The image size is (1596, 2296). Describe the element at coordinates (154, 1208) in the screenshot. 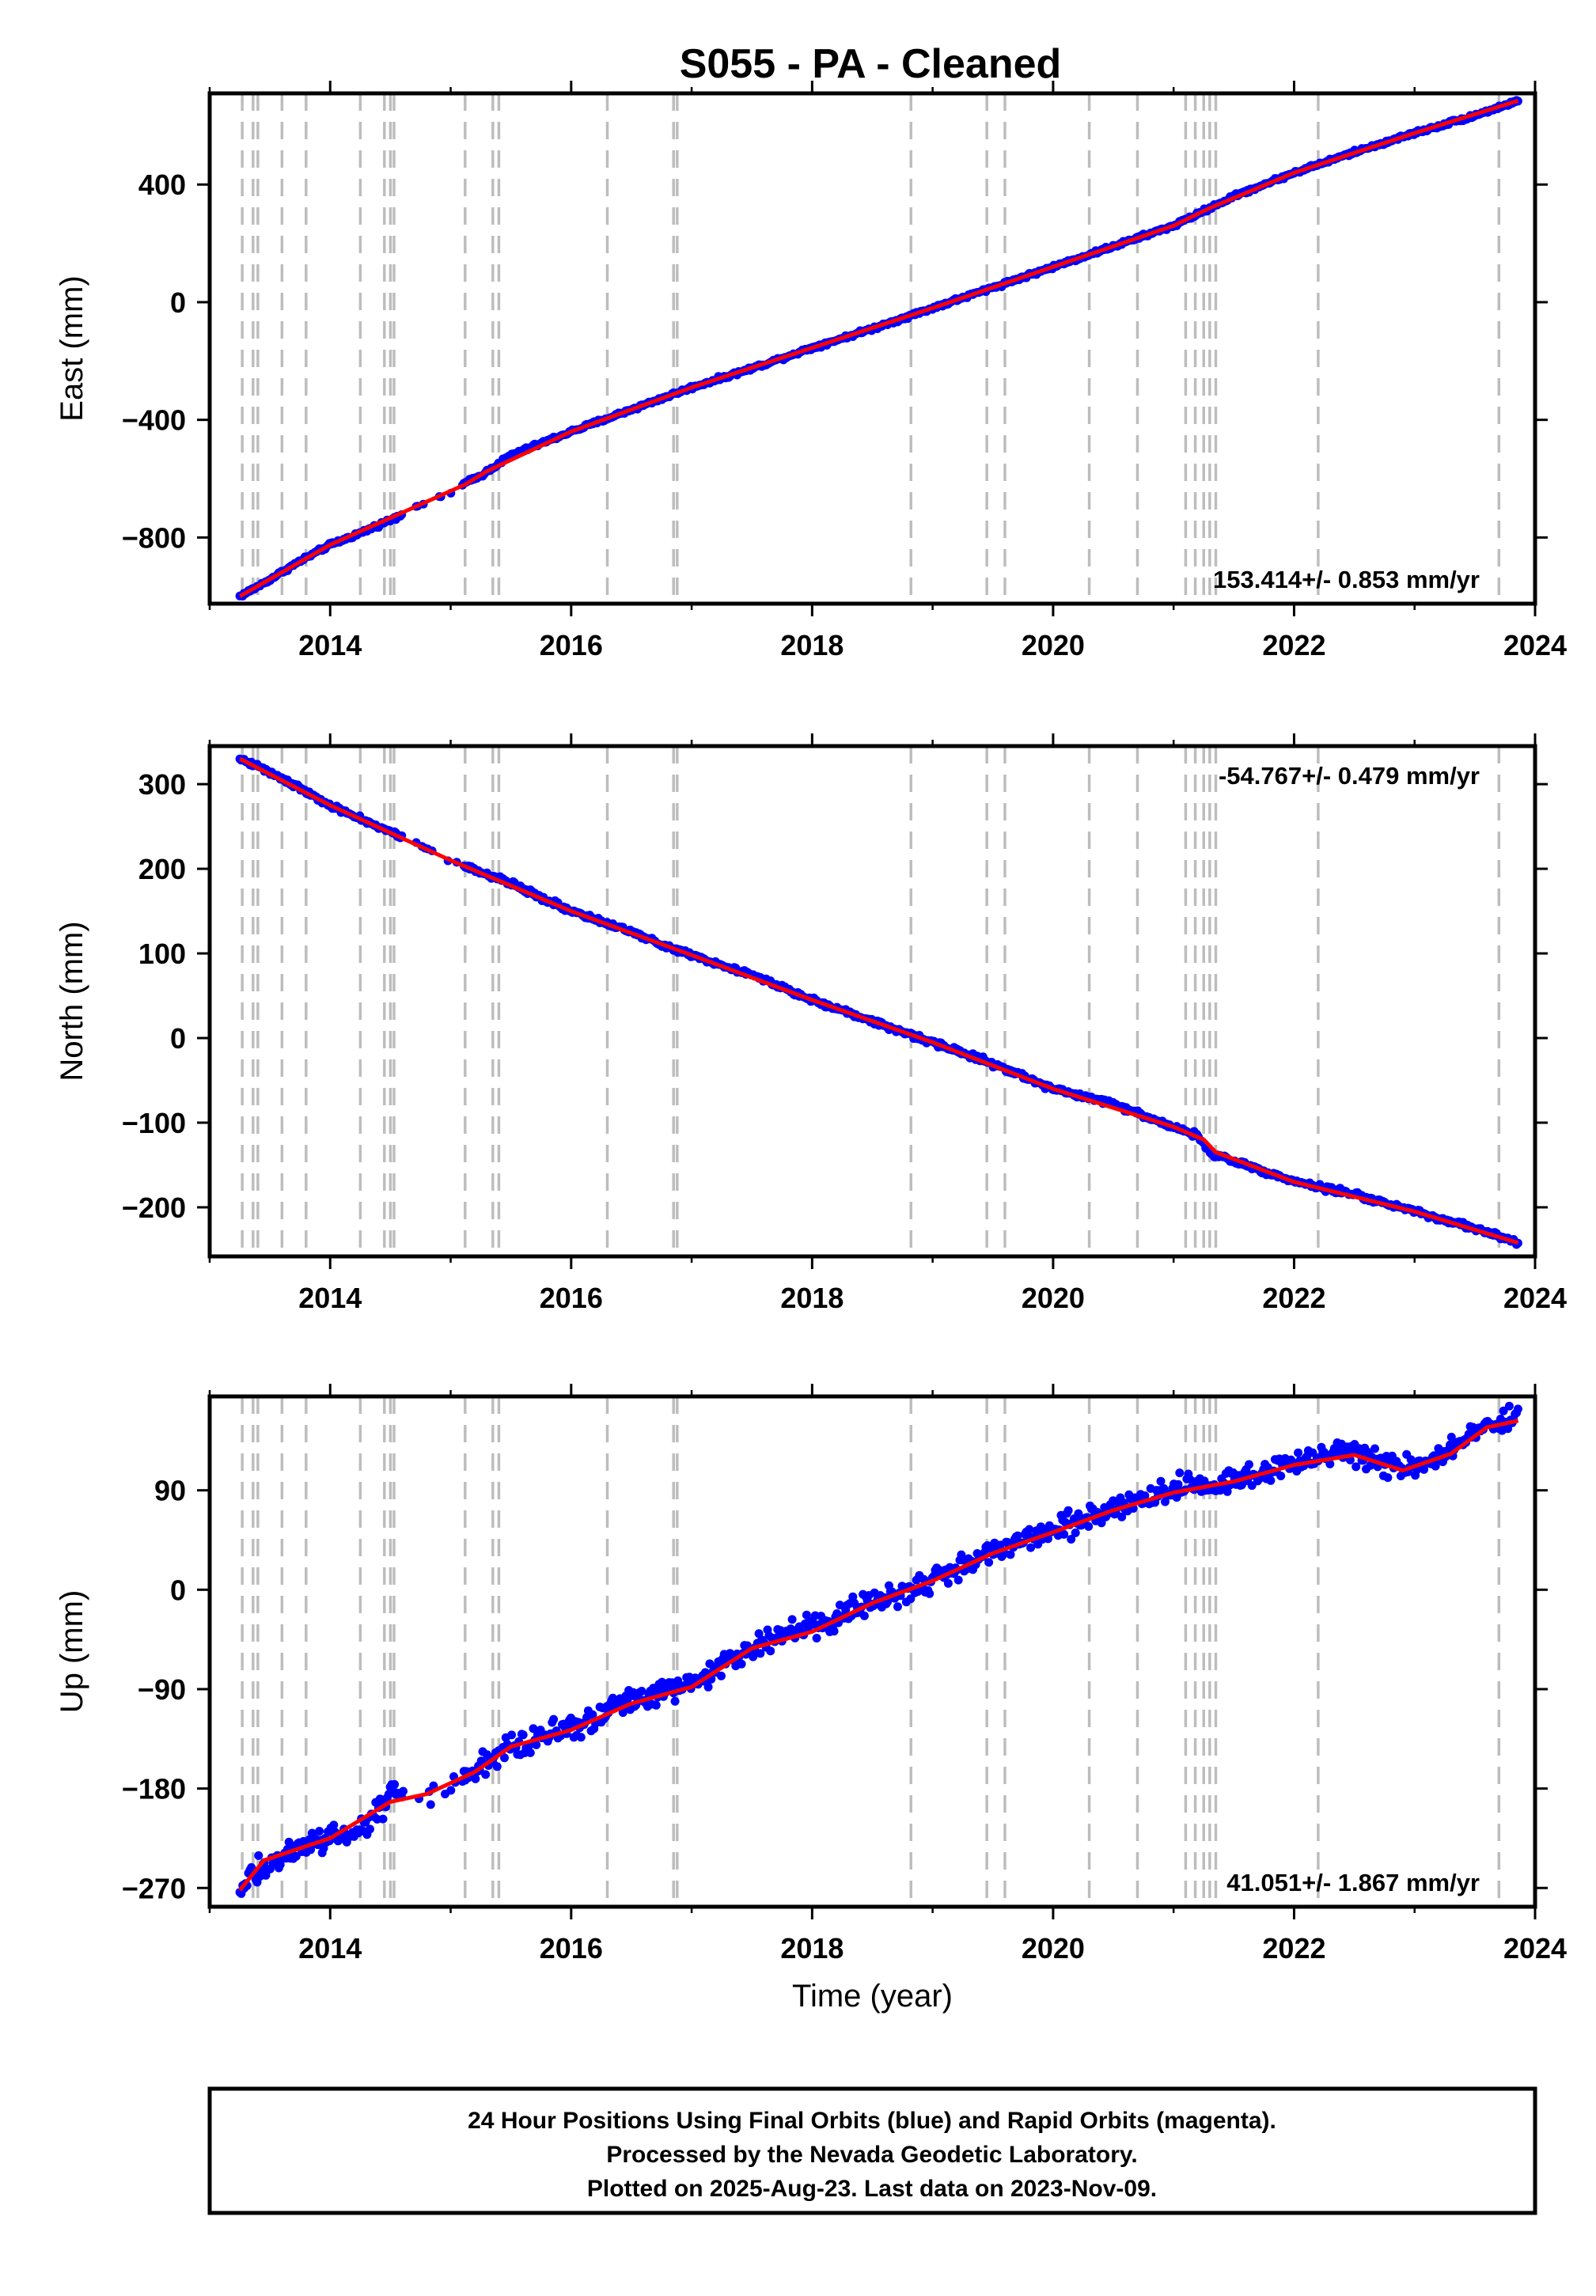

I see `y-tick-label: −200` at that location.